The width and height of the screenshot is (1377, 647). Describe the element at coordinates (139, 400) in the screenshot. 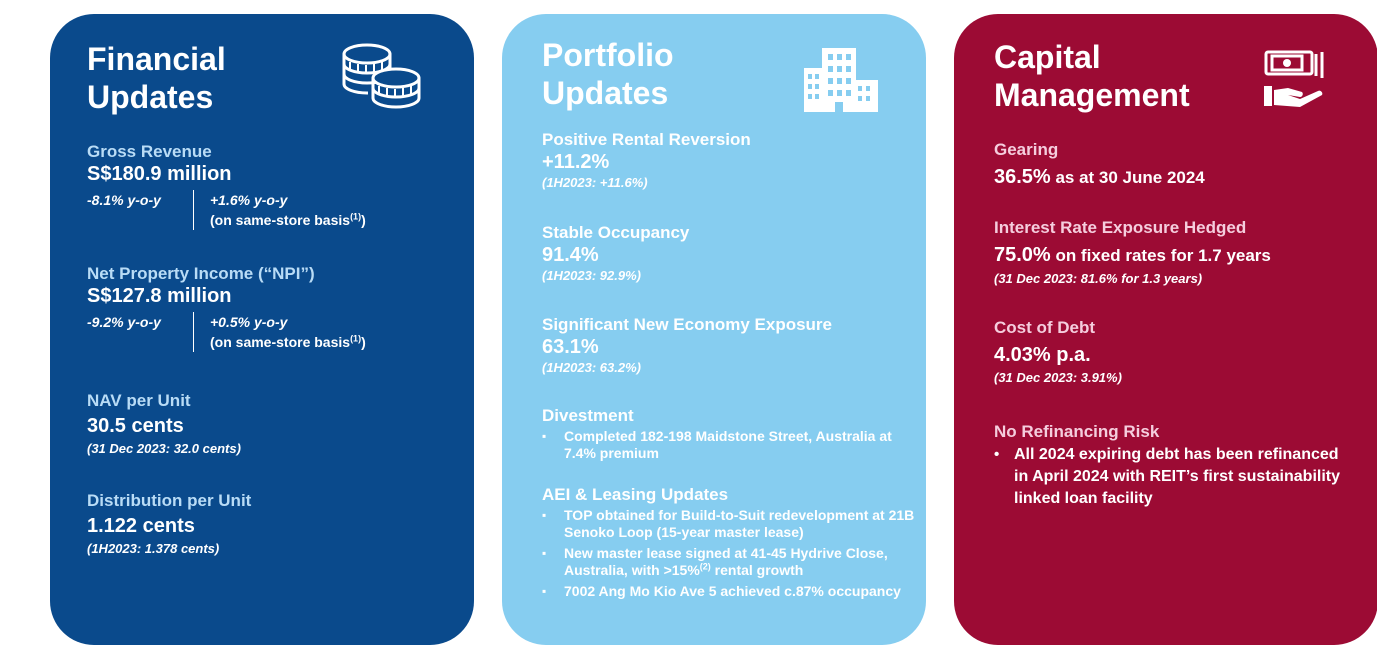

I see `nav-label: NAV per Unit` at that location.